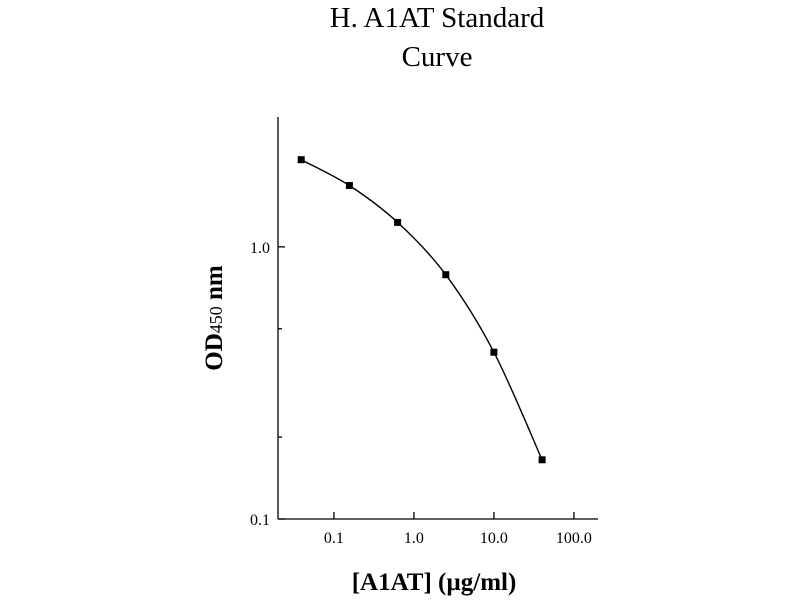 The image size is (800, 600). What do you see at coordinates (574, 538) in the screenshot?
I see `x-tick-label: 100.0` at bounding box center [574, 538].